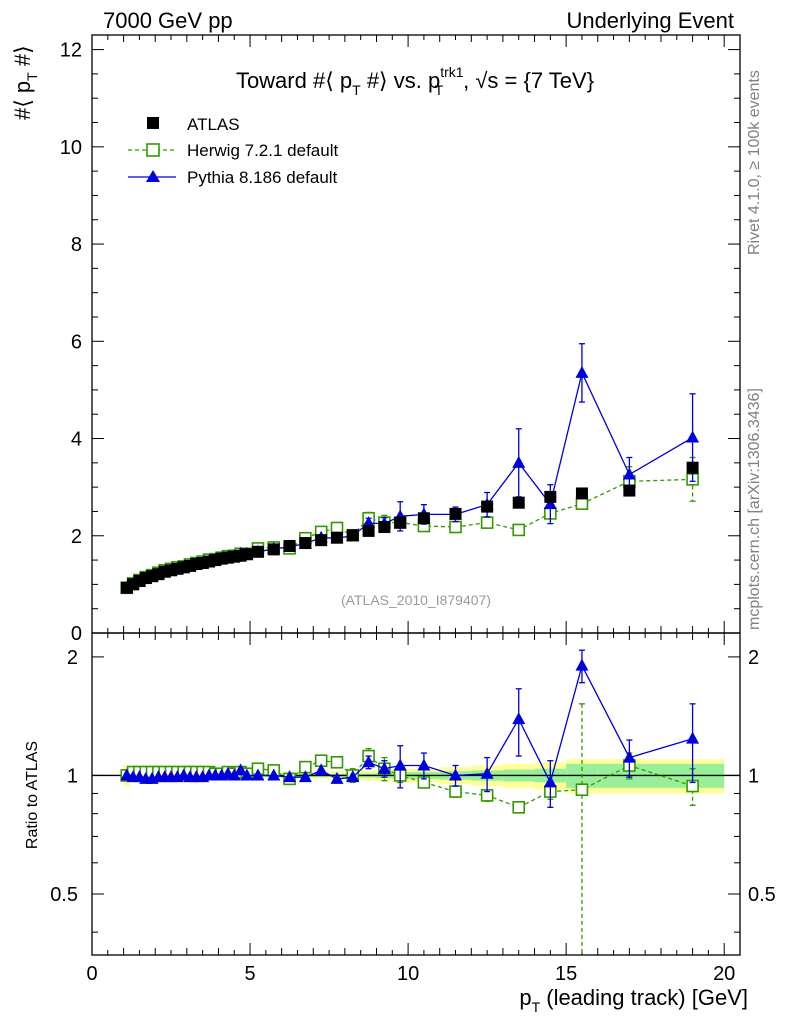  I want to click on main-chart-title: Toward #⟨ pT #⟩ vs. ptrk1 T, √s = {7 TeV}, so click(415, 81).